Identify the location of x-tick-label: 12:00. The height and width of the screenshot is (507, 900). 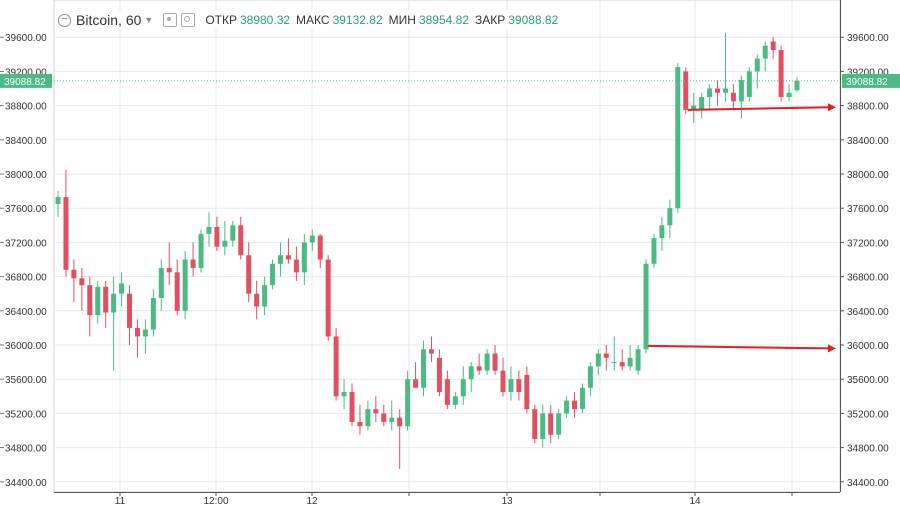
(215, 501).